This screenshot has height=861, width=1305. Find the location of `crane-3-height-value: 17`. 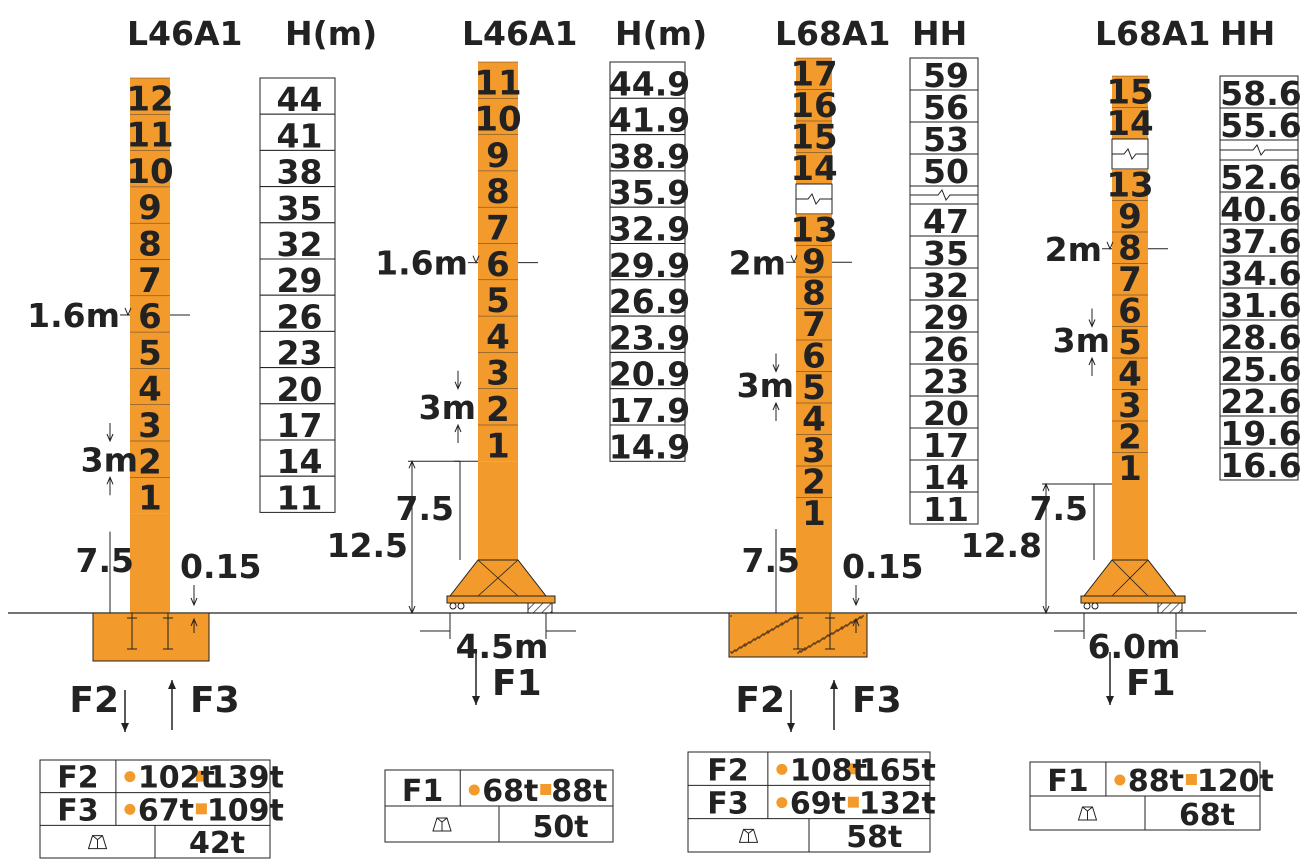

crane-3-height-value: 17 is located at coordinates (946, 445).